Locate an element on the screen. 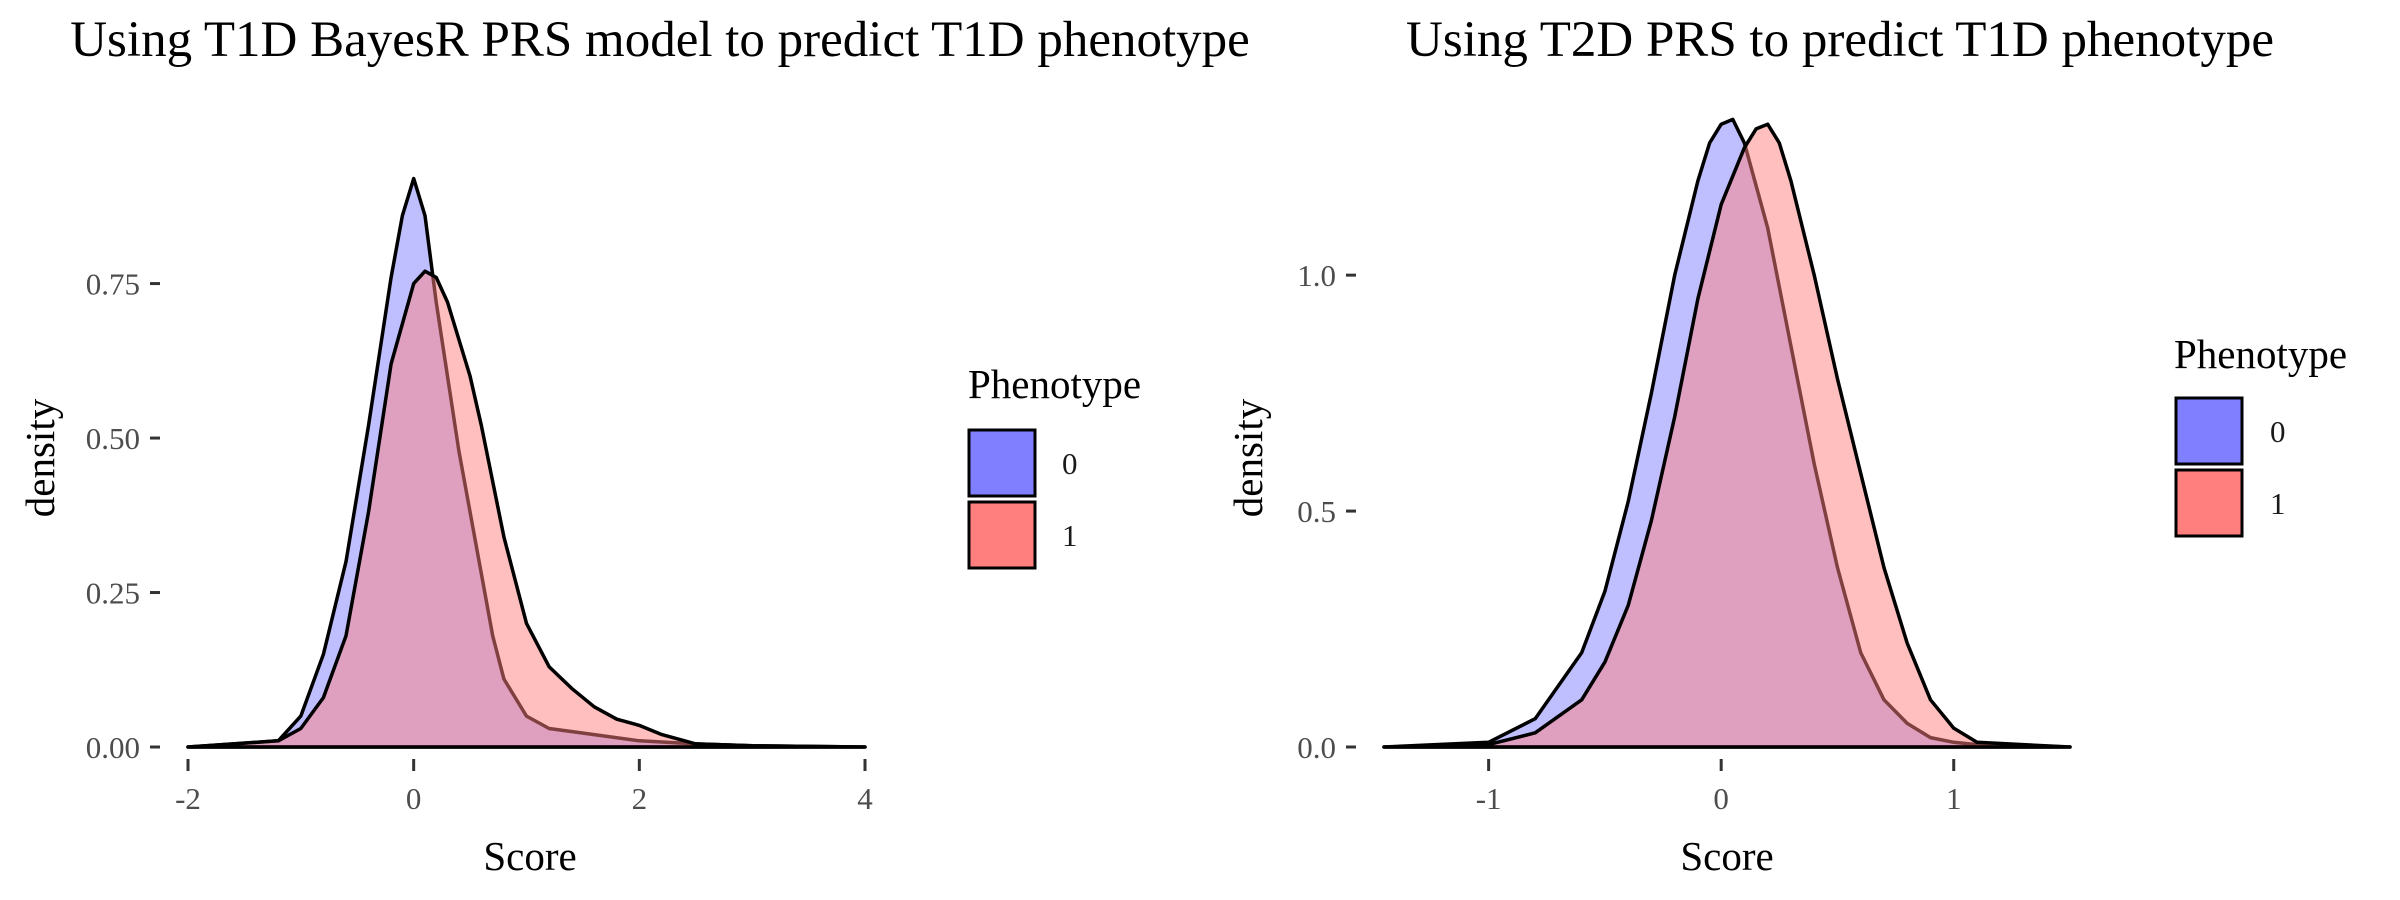  y-tick-label: 0.5 is located at coordinates (1316, 511).